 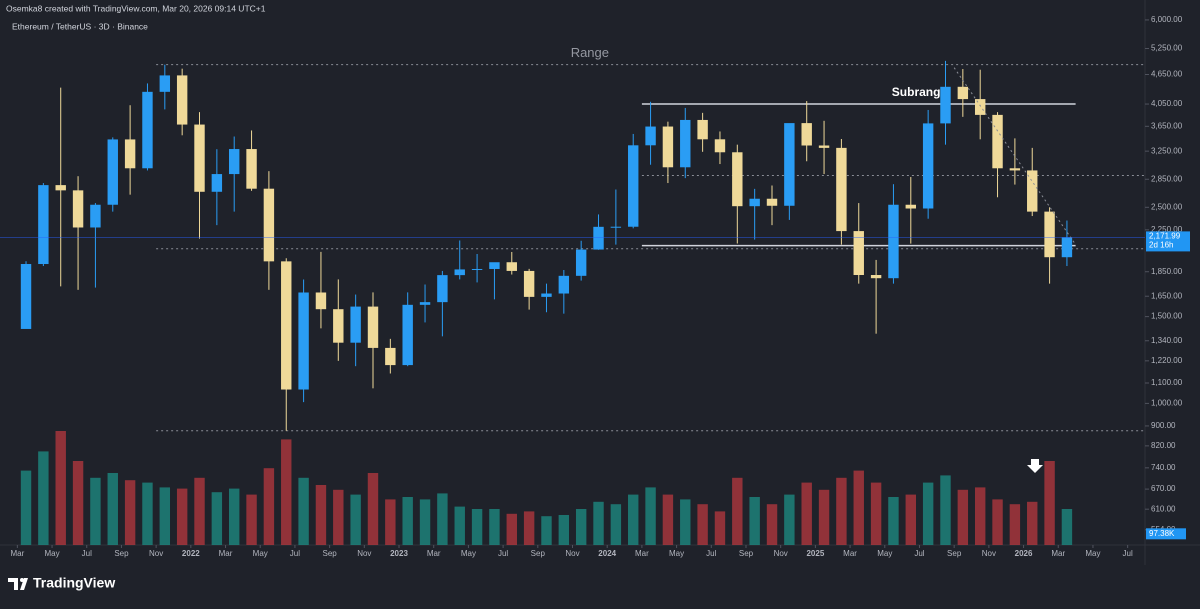 I want to click on y-tick-label: 740.00, so click(x=1163, y=467).